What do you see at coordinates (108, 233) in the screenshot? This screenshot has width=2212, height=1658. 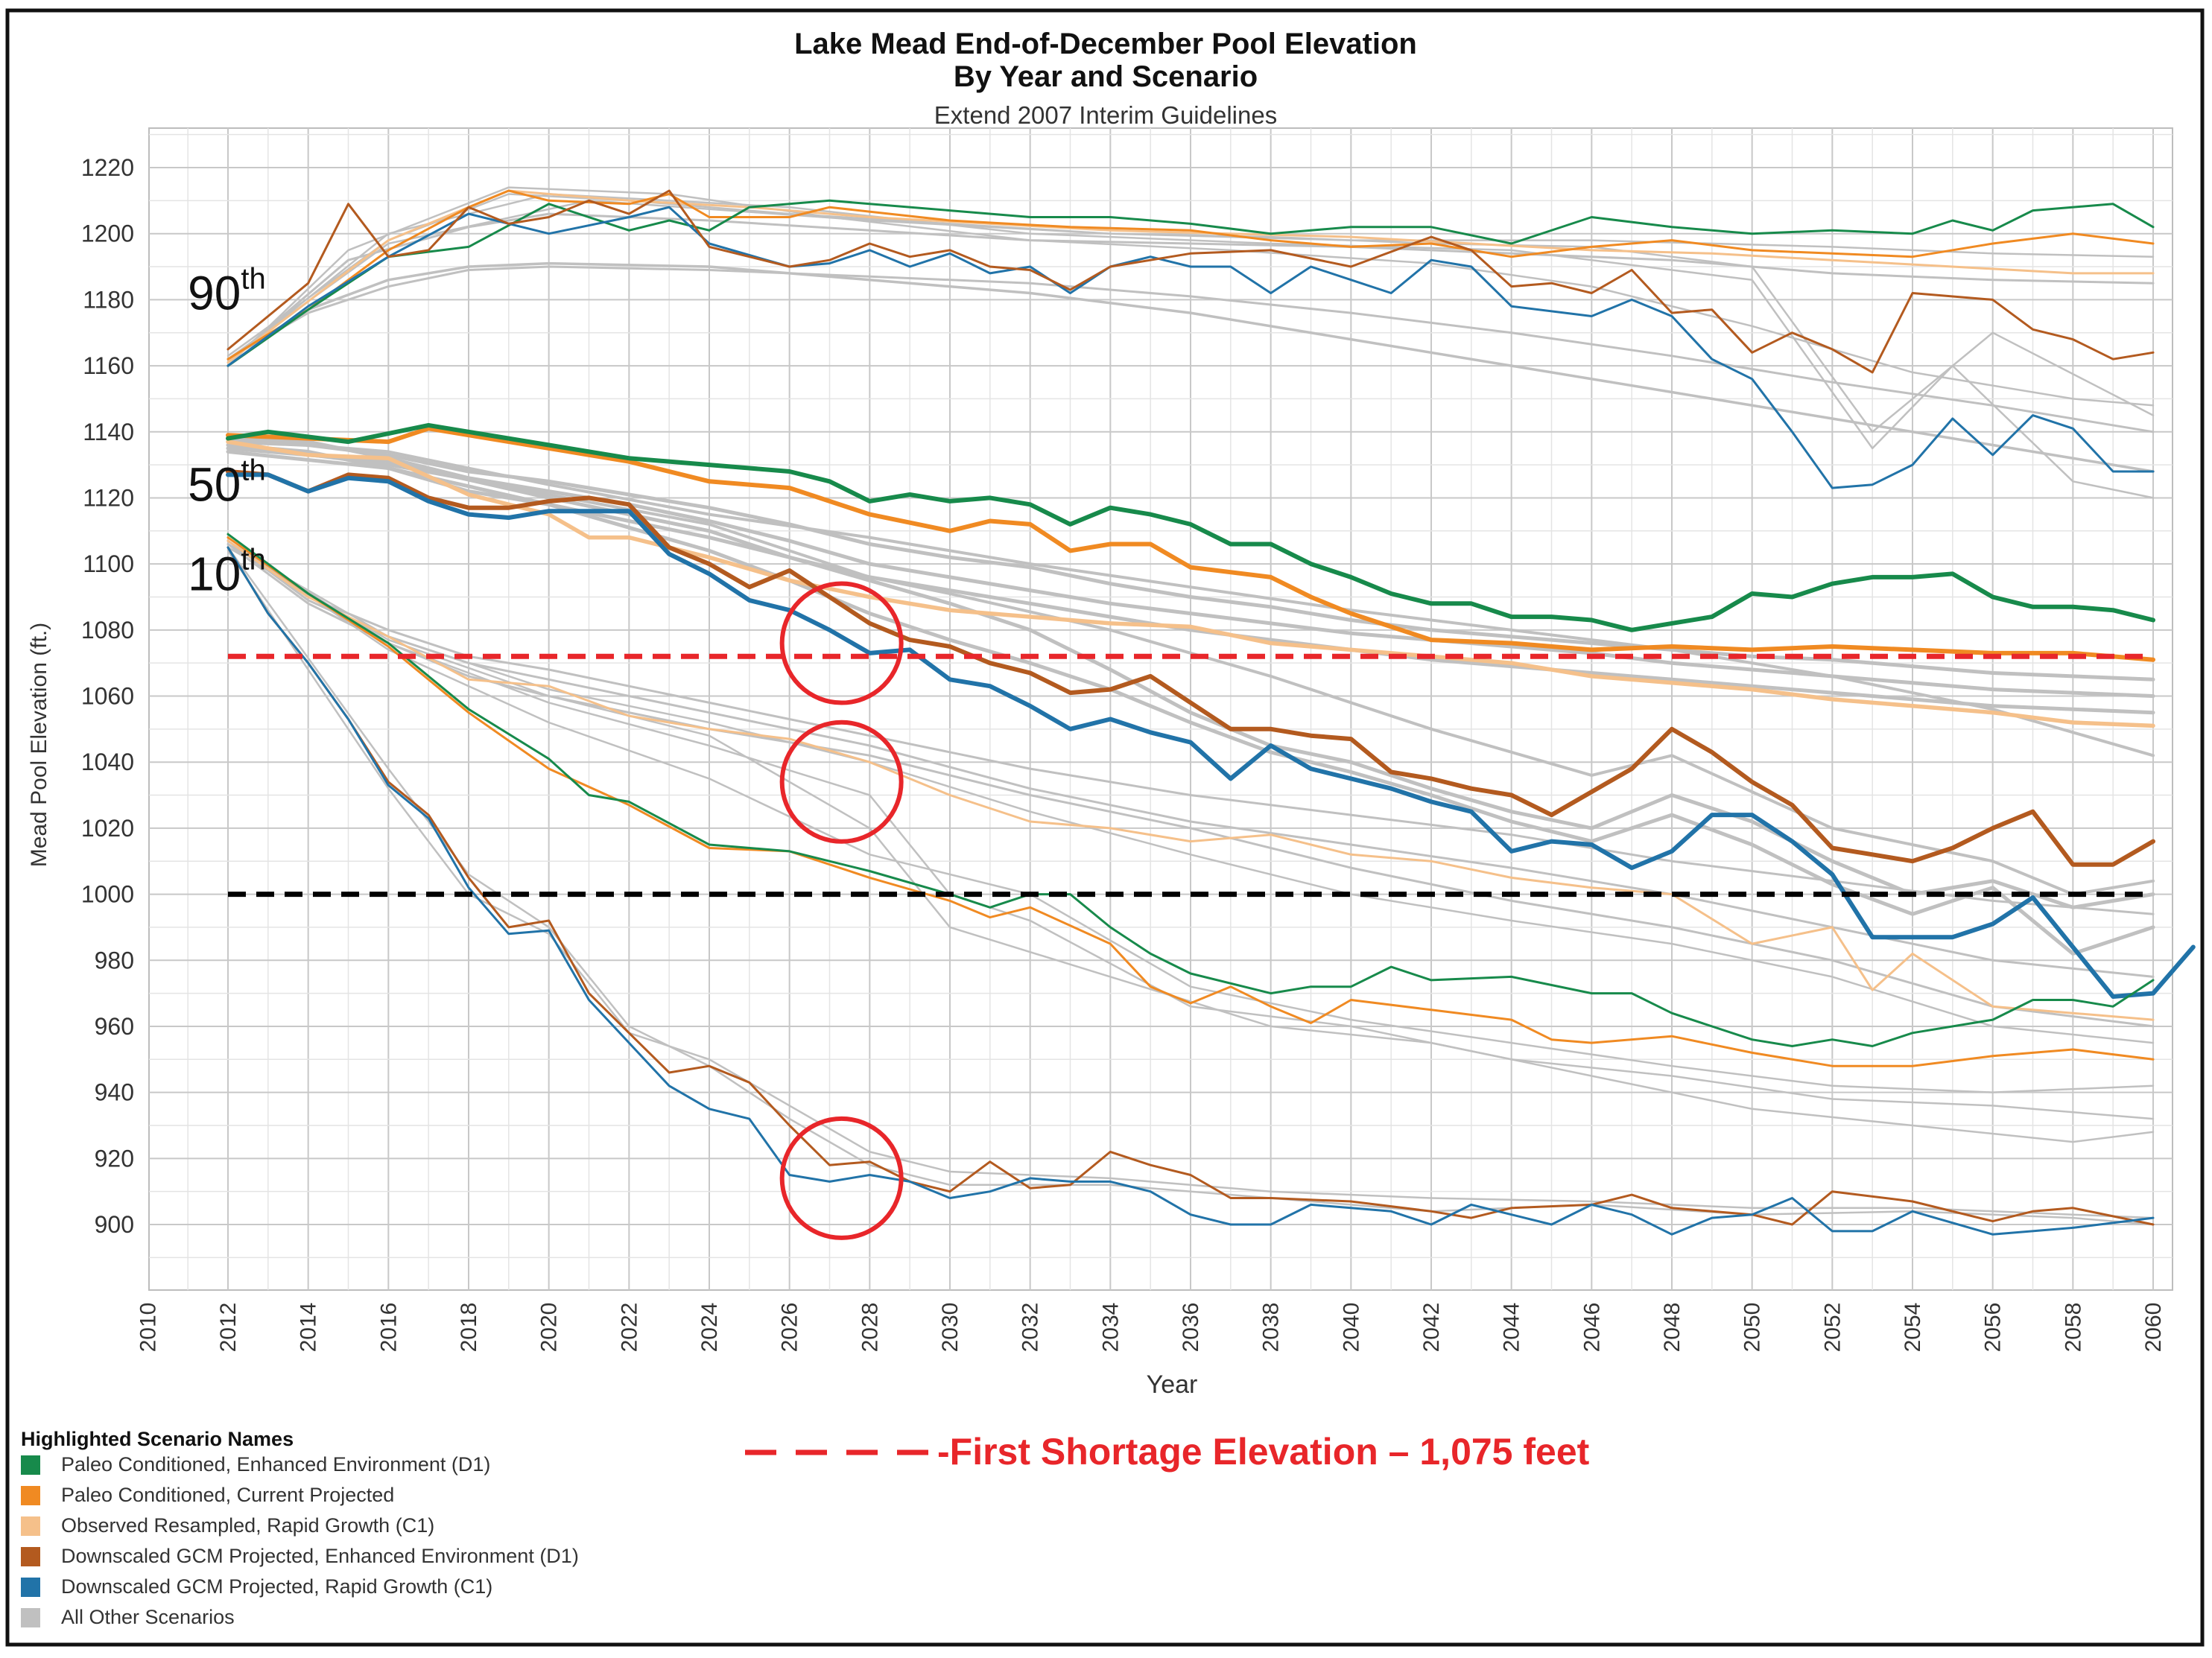 I see `y-tick-label: 1200` at bounding box center [108, 233].